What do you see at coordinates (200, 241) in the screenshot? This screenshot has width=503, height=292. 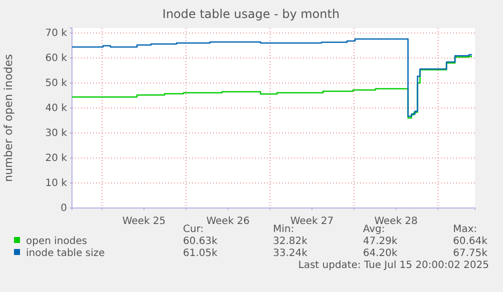 I see `text: 60.63k` at bounding box center [200, 241].